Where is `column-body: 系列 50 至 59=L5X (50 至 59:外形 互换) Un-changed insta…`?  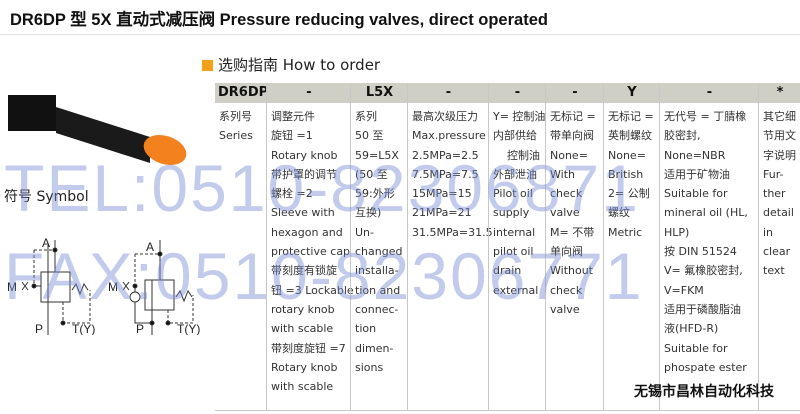
column-body: 系列 50 至 59=L5X (50 至 59:外形 互换) Un-changed insta… is located at coordinates (379, 240).